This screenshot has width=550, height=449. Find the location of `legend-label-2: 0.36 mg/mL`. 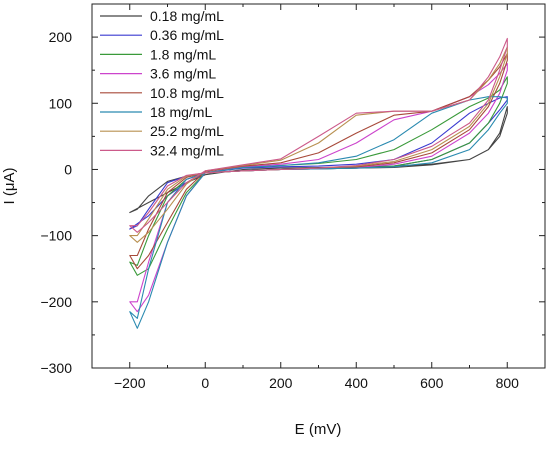

legend-label-2: 0.36 mg/mL is located at coordinates (187, 35).